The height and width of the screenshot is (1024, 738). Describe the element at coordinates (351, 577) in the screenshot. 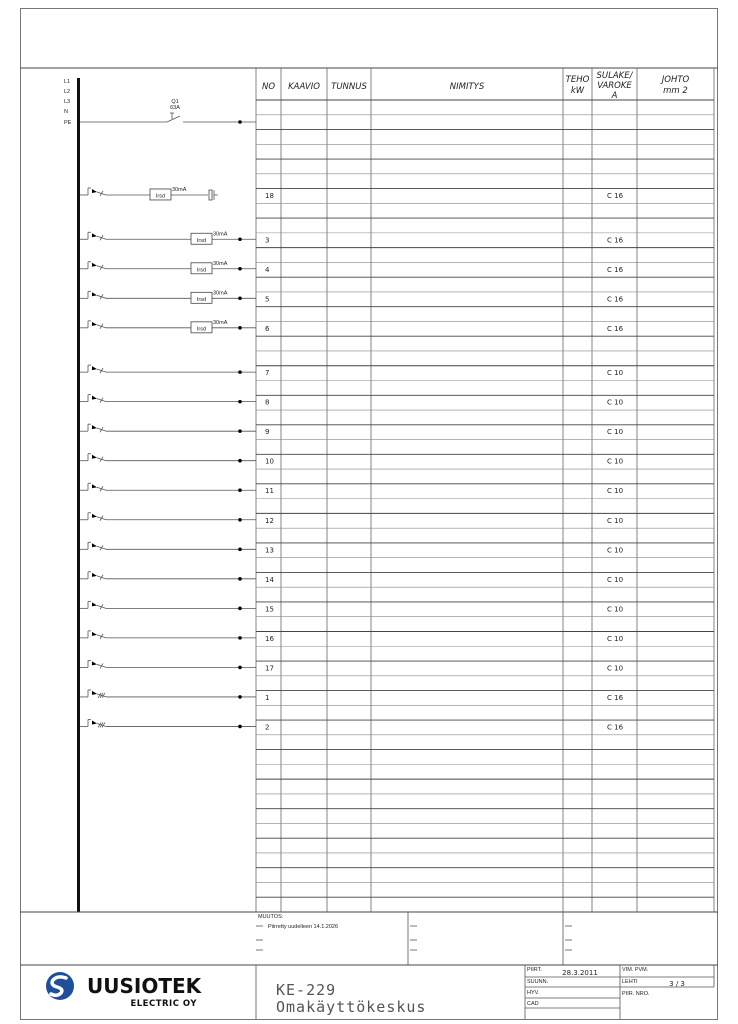

I see `circuit-14: 14 C 10` at that location.